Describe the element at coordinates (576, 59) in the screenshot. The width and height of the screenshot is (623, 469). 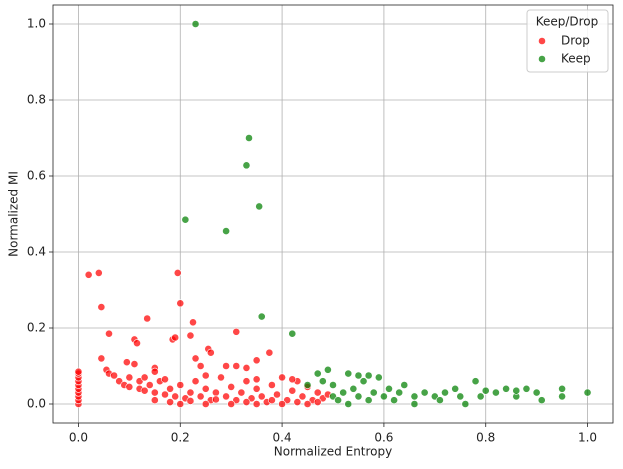
I see `legend-label: Keep` at that location.